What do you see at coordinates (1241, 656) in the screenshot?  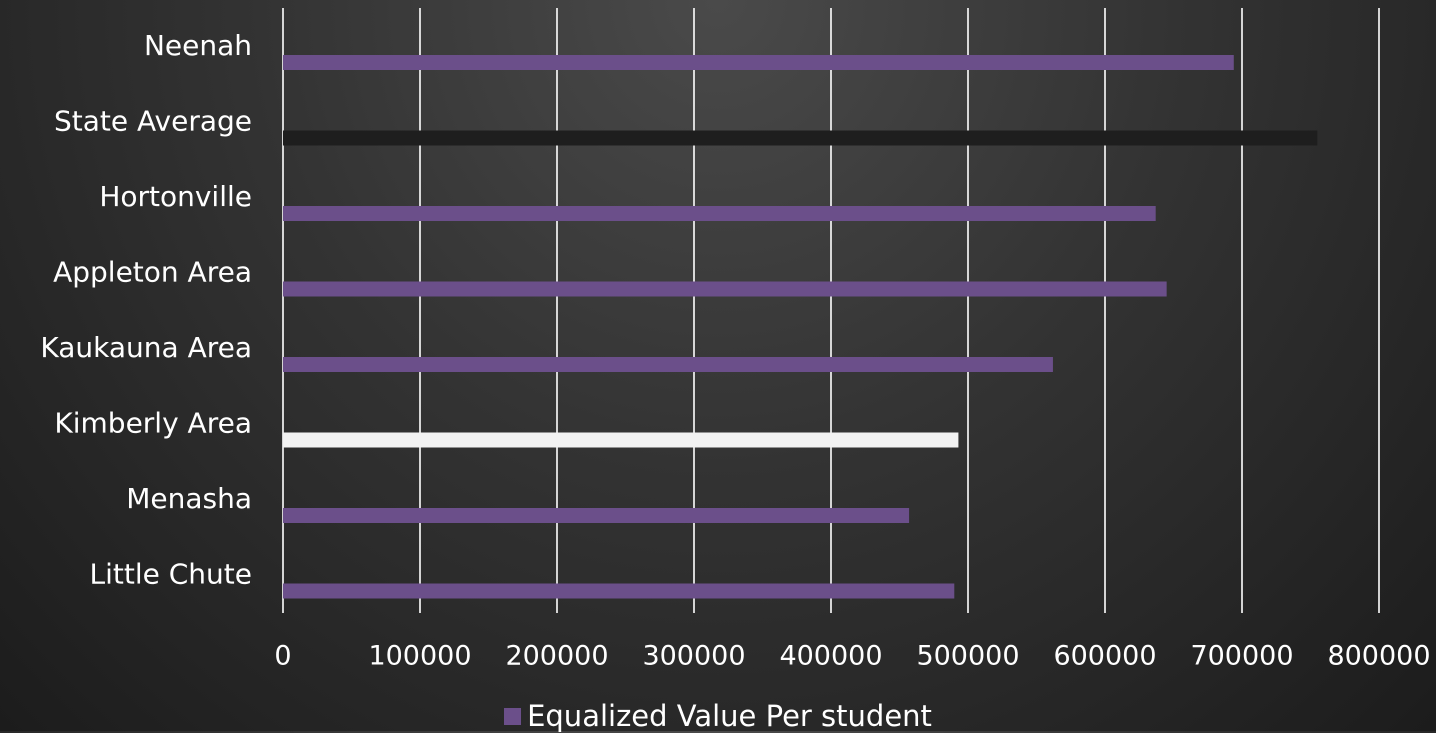 I see `x-tick-label: 700000` at bounding box center [1241, 656].